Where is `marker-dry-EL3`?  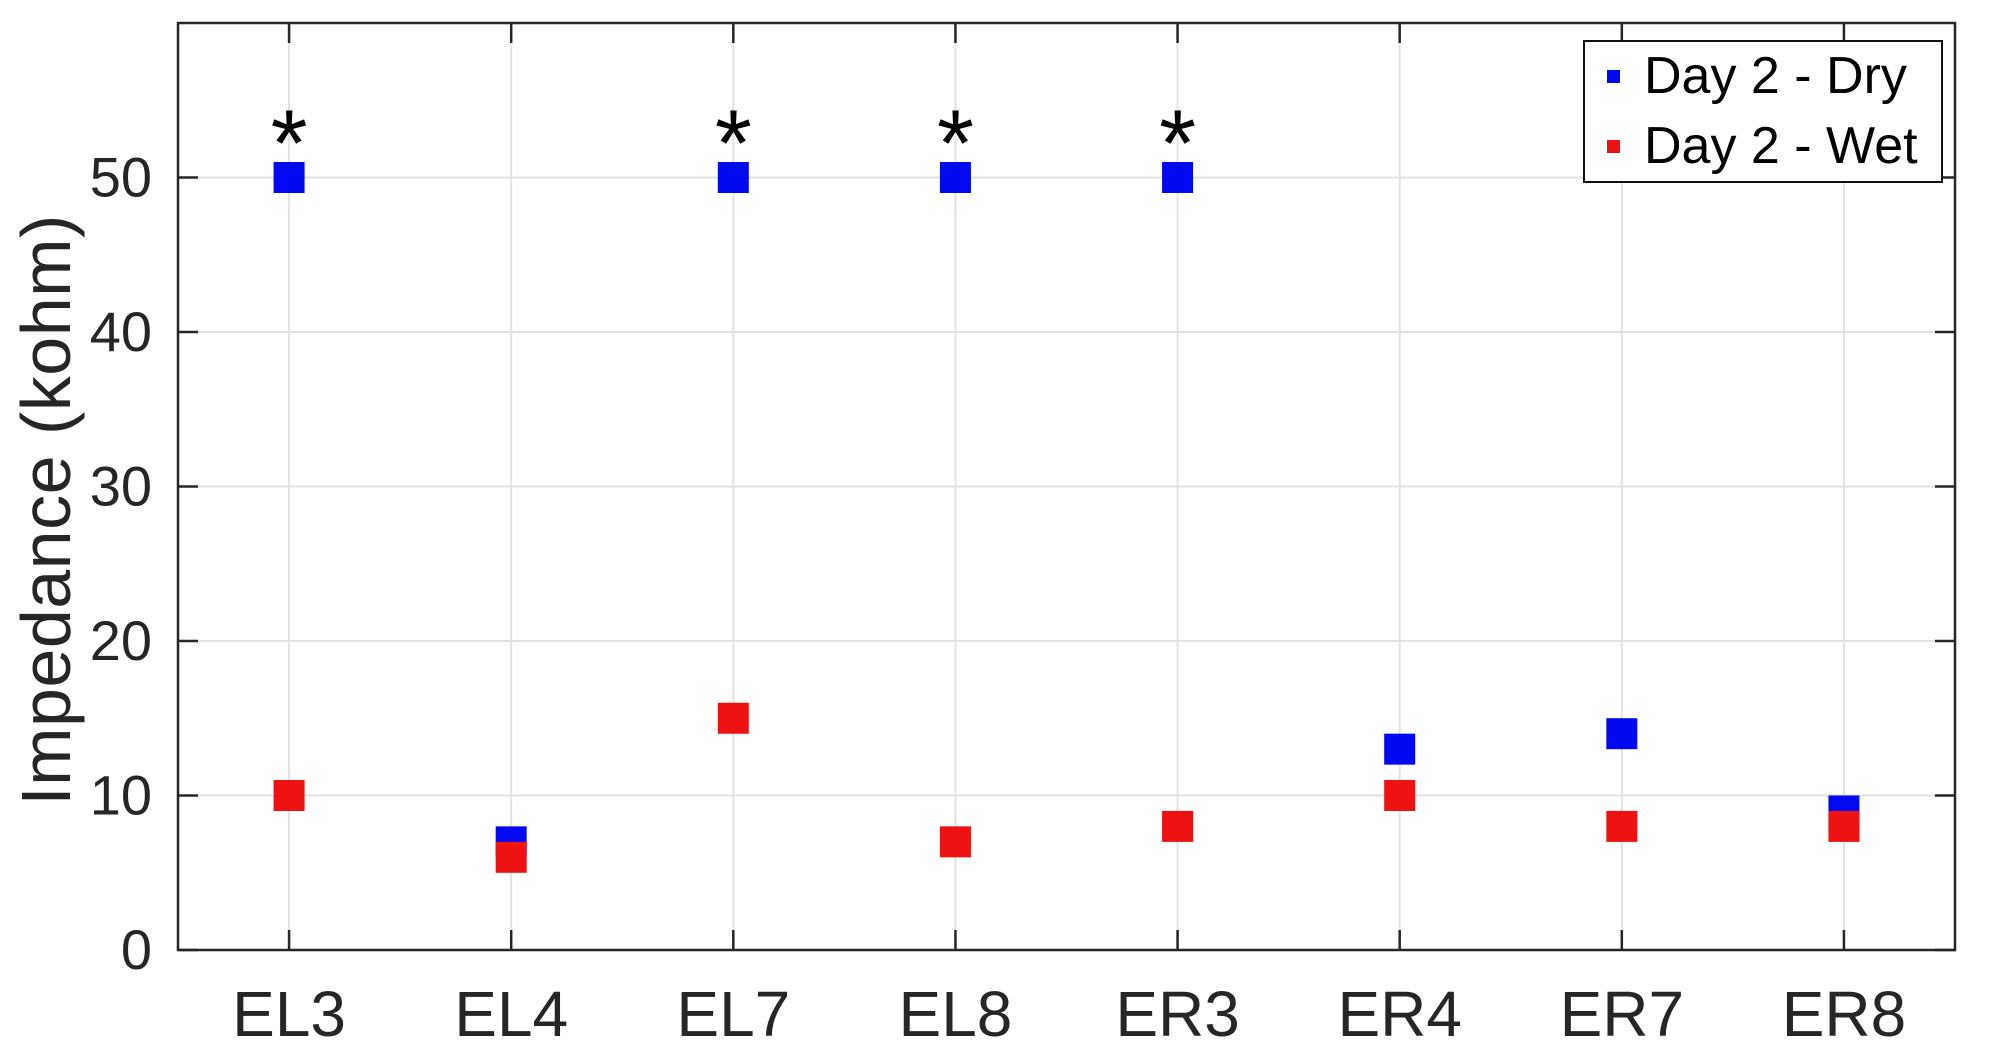 marker-dry-EL3 is located at coordinates (289, 177).